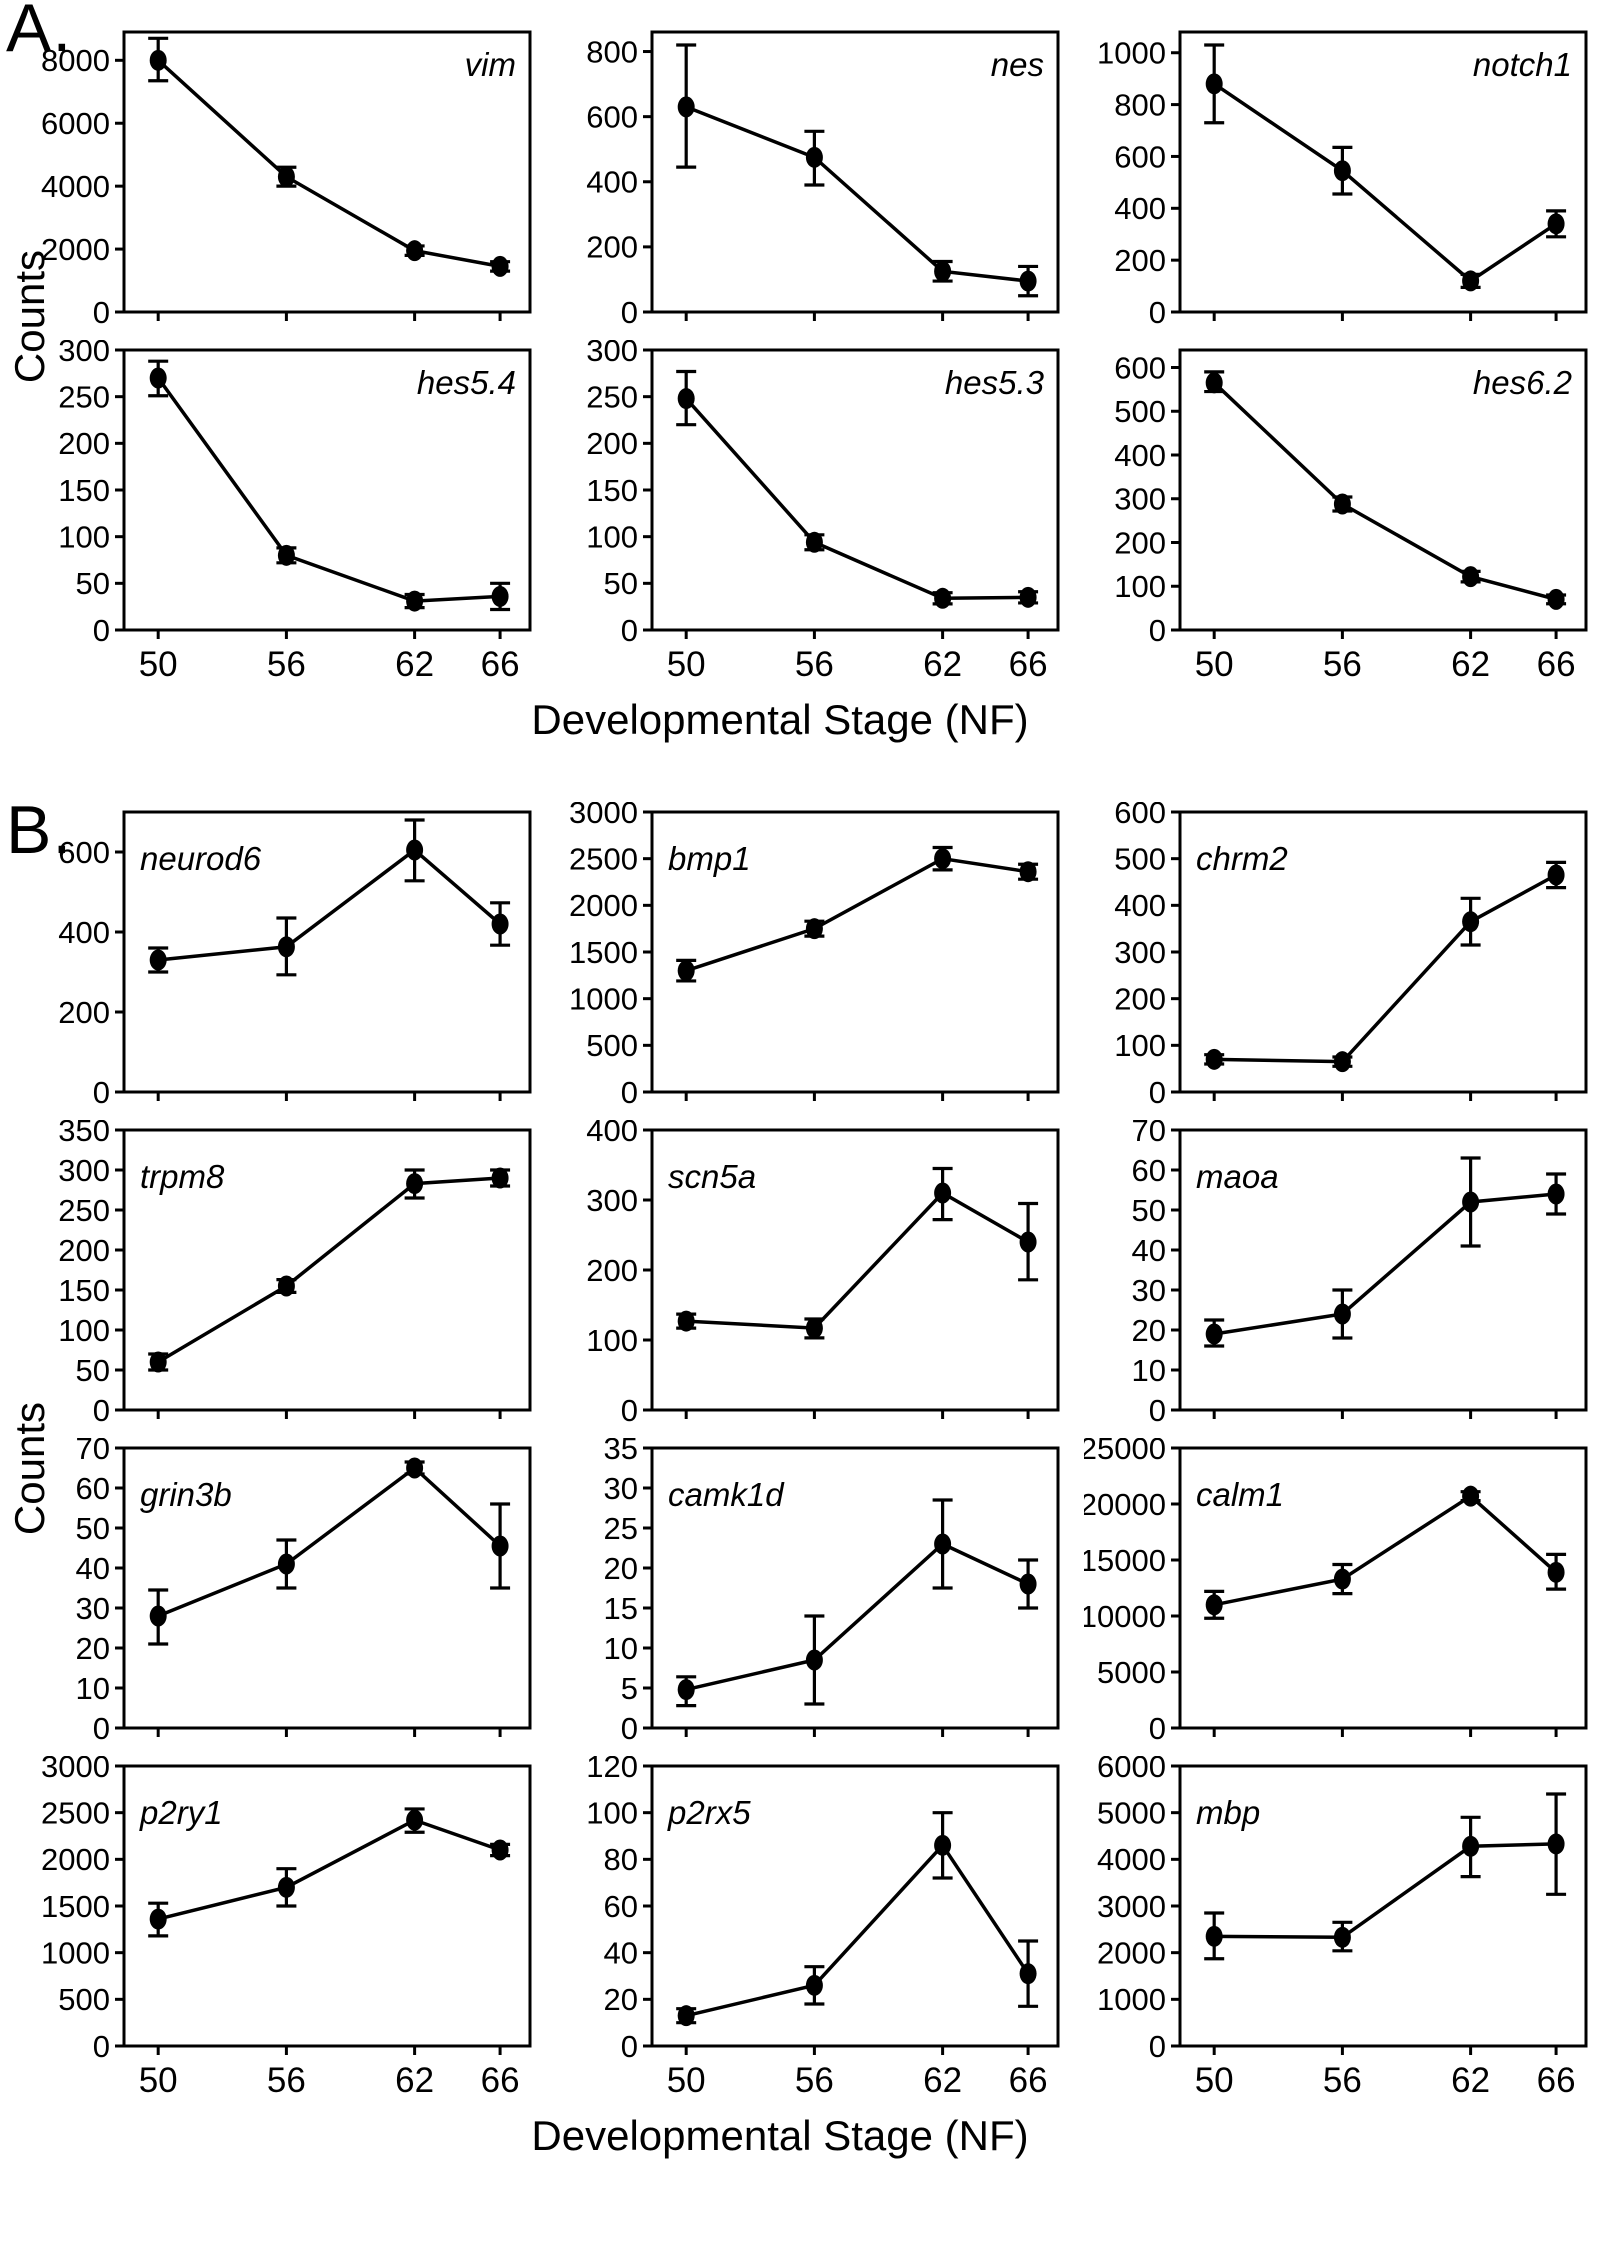 The width and height of the screenshot is (1608, 2250). I want to click on panel-b-y-axis-title: Counts, so click(29, 1469).